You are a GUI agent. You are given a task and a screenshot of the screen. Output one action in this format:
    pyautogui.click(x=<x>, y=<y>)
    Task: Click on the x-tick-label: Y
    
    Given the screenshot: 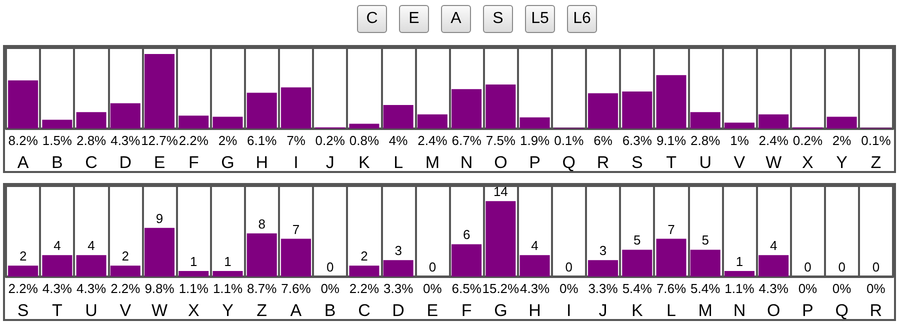 What is the action you would take?
    pyautogui.click(x=842, y=162)
    